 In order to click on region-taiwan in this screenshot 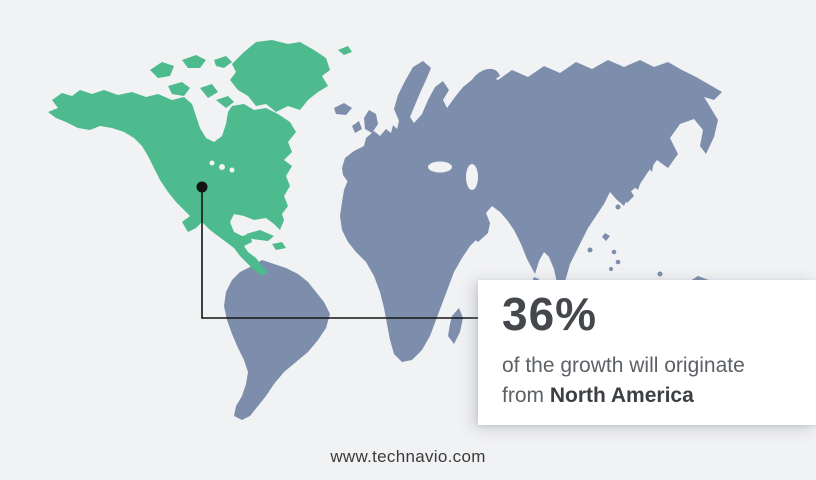, I will do `click(606, 237)`.